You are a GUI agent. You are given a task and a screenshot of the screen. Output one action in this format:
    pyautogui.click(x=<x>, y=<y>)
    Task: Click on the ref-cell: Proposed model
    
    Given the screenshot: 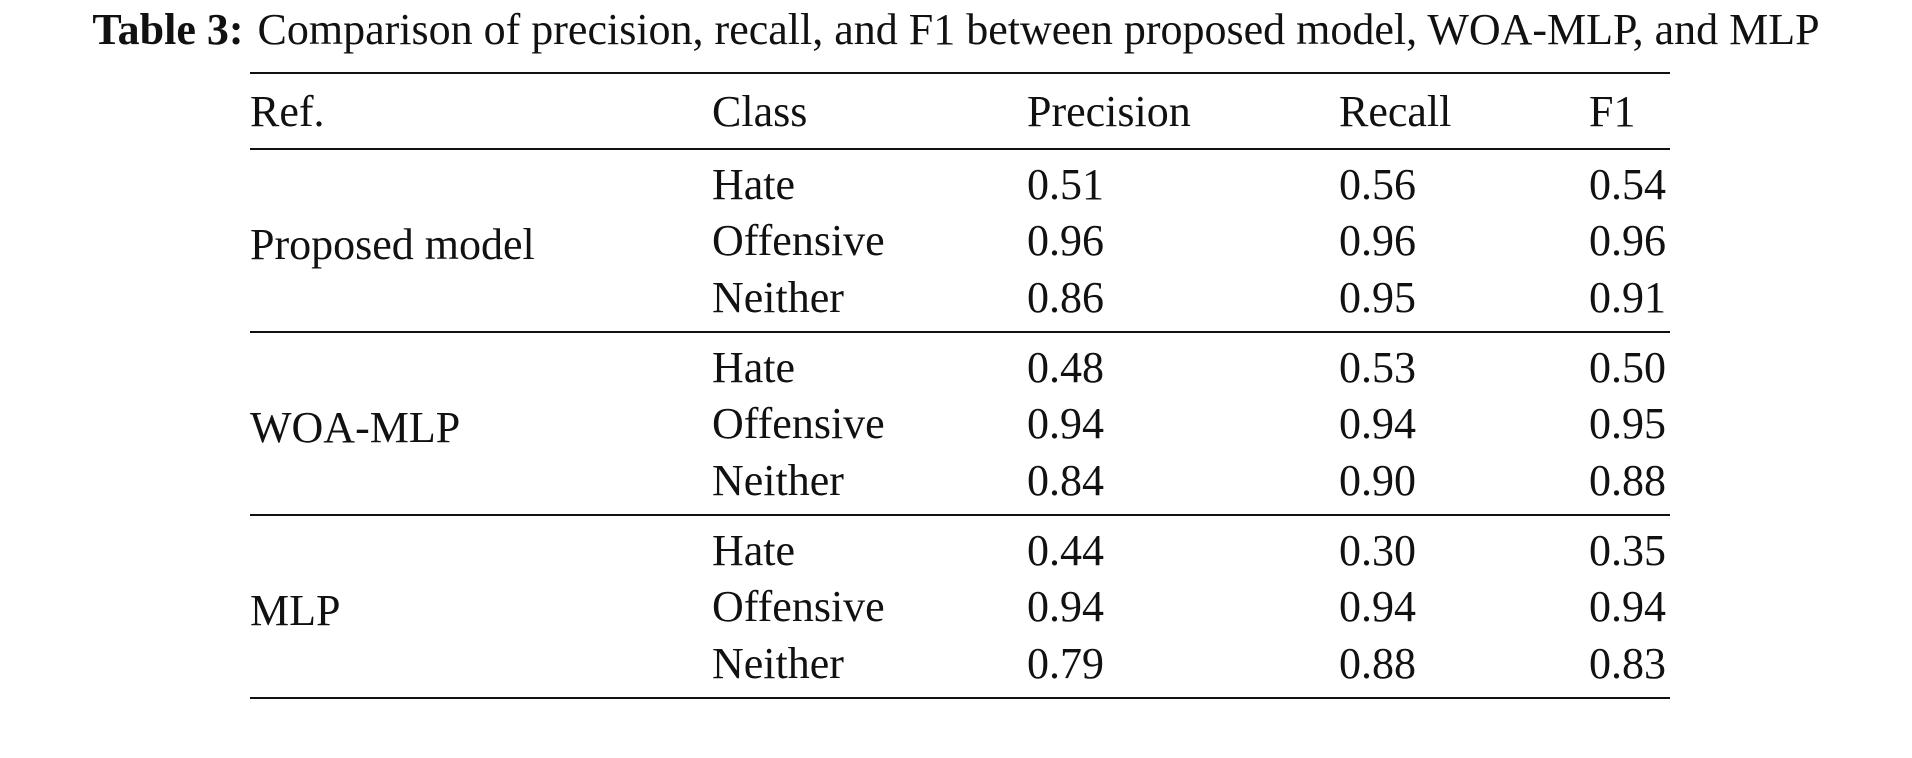 What is the action you would take?
    pyautogui.click(x=392, y=244)
    